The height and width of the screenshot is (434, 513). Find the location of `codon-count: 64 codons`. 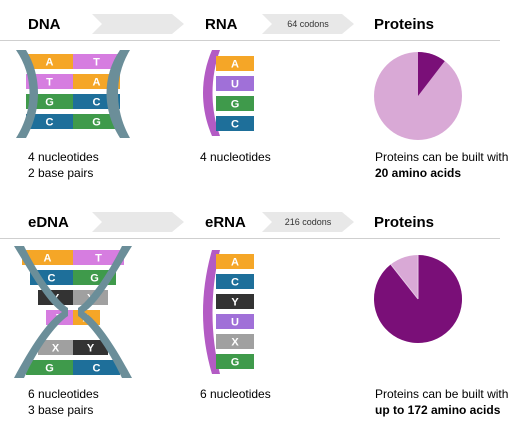

codon-count: 64 codons is located at coordinates (308, 24).